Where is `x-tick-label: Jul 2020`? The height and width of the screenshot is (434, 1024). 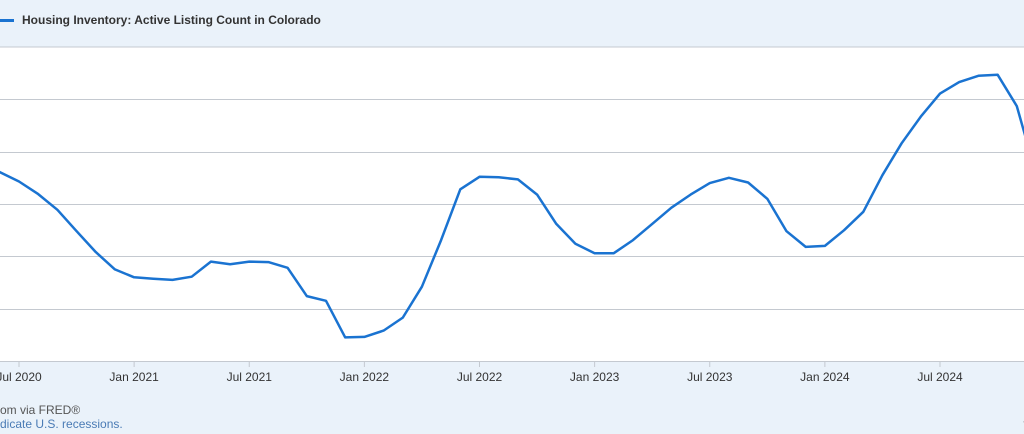 x-tick-label: Jul 2020 is located at coordinates (21, 377).